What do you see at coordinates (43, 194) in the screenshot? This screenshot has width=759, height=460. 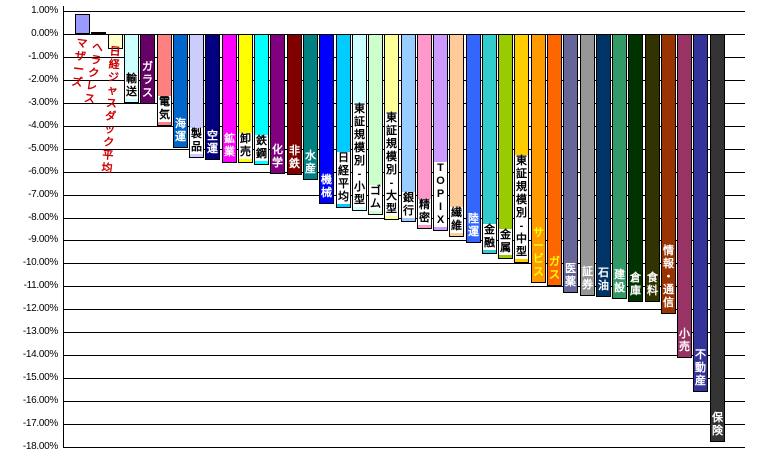 I see `y-axis-tick-label: -7.00%` at bounding box center [43, 194].